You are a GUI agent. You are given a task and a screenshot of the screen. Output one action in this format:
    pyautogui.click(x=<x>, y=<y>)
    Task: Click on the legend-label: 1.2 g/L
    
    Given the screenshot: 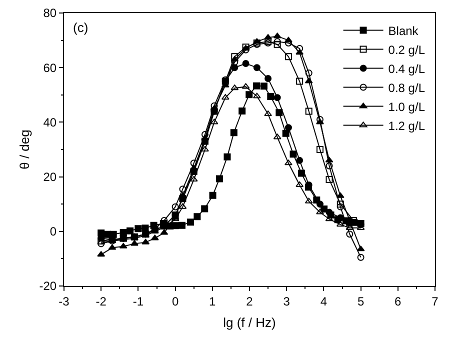 What is the action you would take?
    pyautogui.click(x=407, y=125)
    